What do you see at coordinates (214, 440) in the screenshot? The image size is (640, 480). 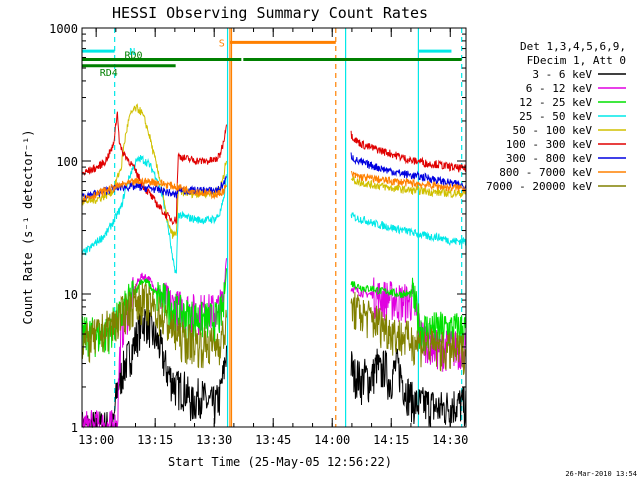 I see `x-tick-label: 13:30` at bounding box center [214, 440].